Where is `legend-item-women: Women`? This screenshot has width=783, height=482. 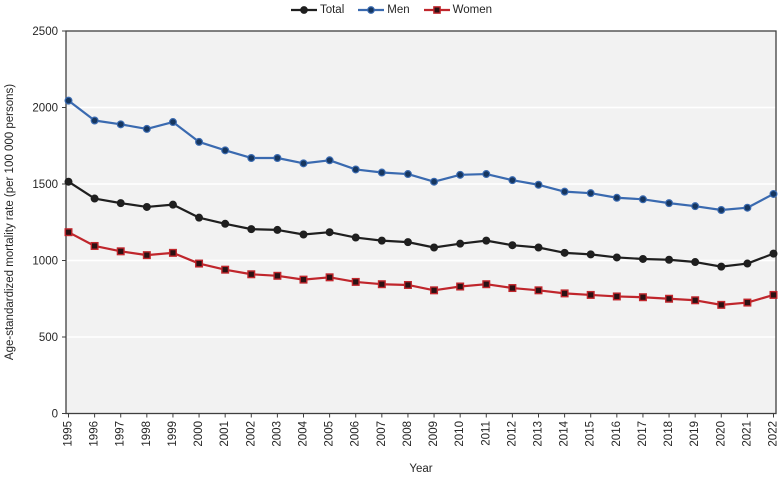 legend-item-women: Women is located at coordinates (458, 10).